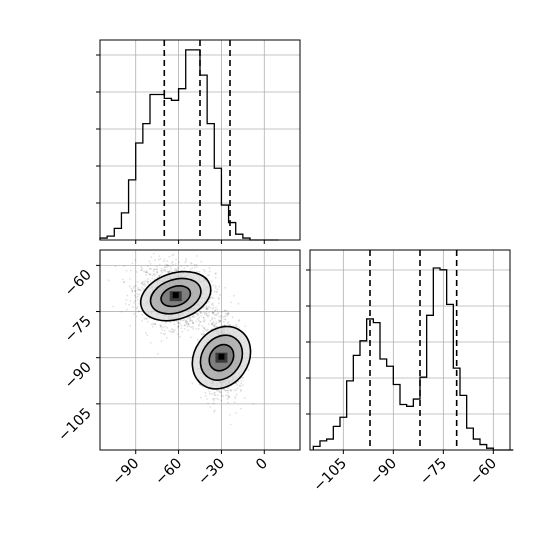 Image resolution: width=550 pixels, height=550 pixels. Describe the element at coordinates (483, 472) in the screenshot. I see `x-tick-label: −60` at that location.